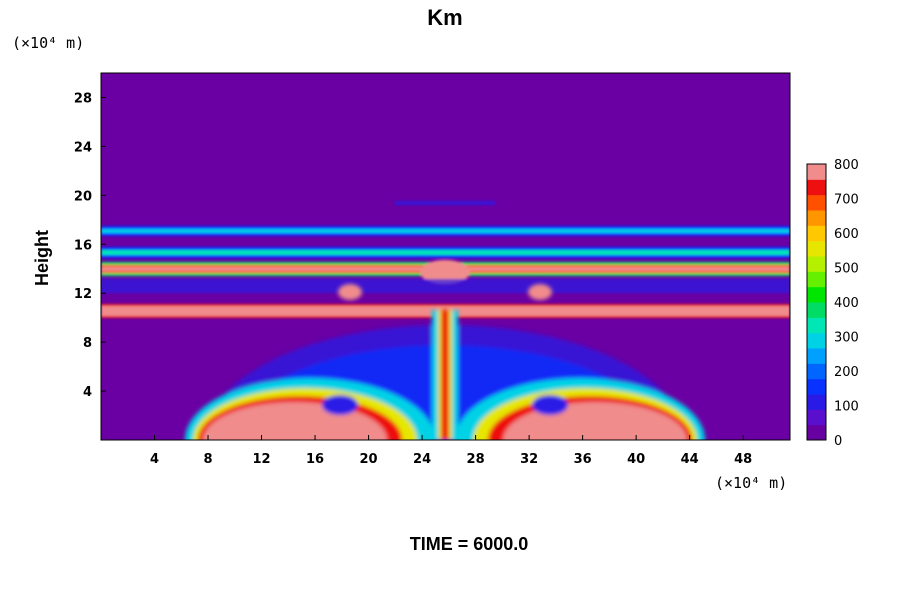  I want to click on colorbar-tick-label: 600, so click(846, 234).